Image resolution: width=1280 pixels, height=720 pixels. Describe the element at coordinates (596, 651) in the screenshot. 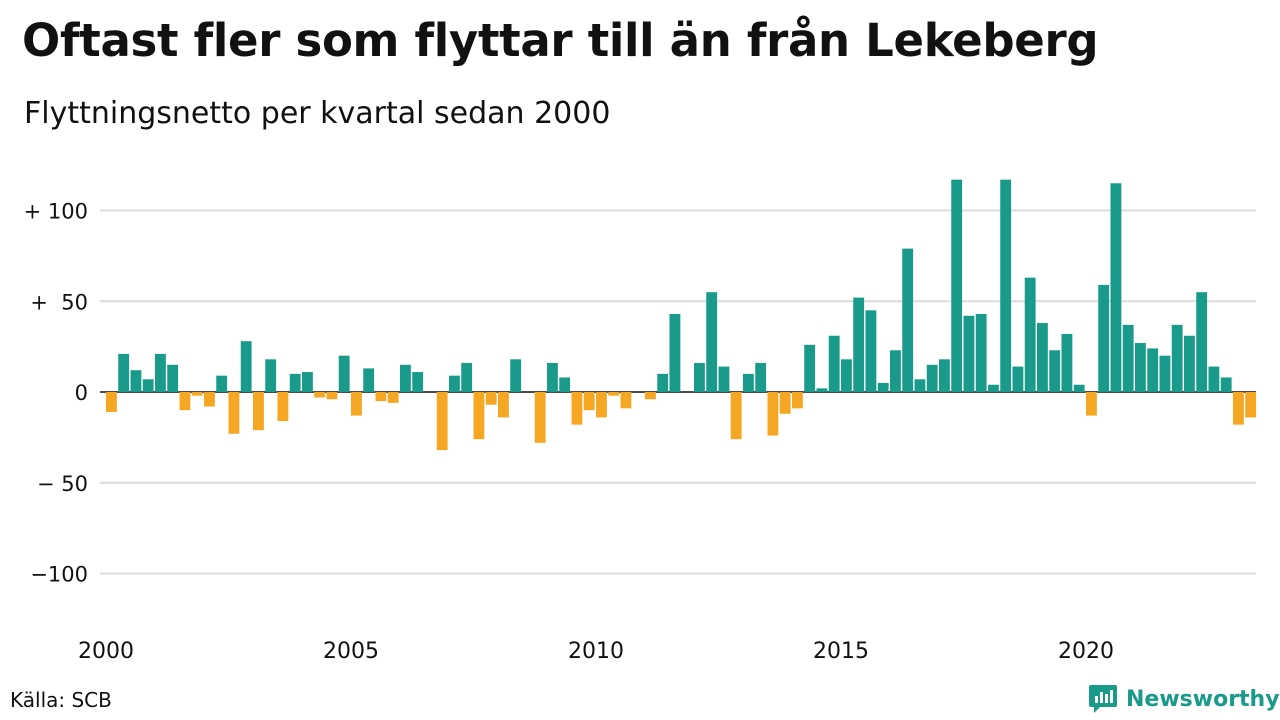

I see `x-tick-label: 2010` at that location.